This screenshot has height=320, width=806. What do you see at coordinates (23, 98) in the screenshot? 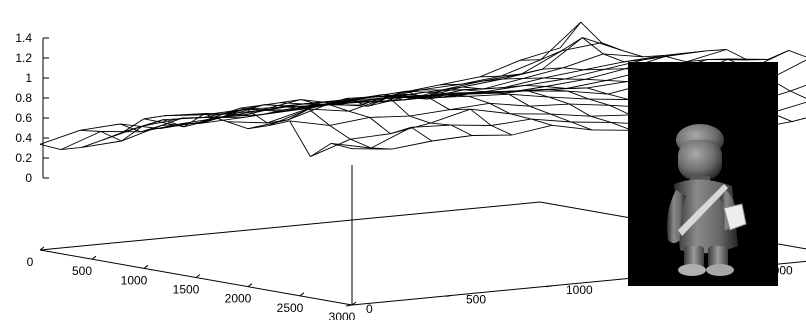
I see `z-tick-label: 0.8` at bounding box center [23, 98].